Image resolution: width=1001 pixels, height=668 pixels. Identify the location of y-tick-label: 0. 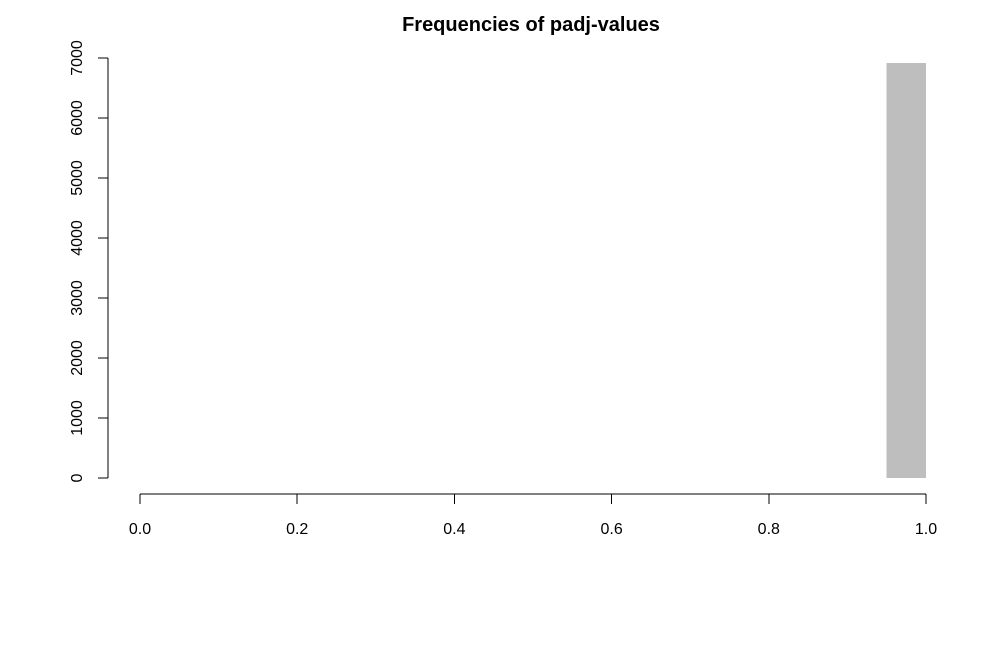
(77, 477).